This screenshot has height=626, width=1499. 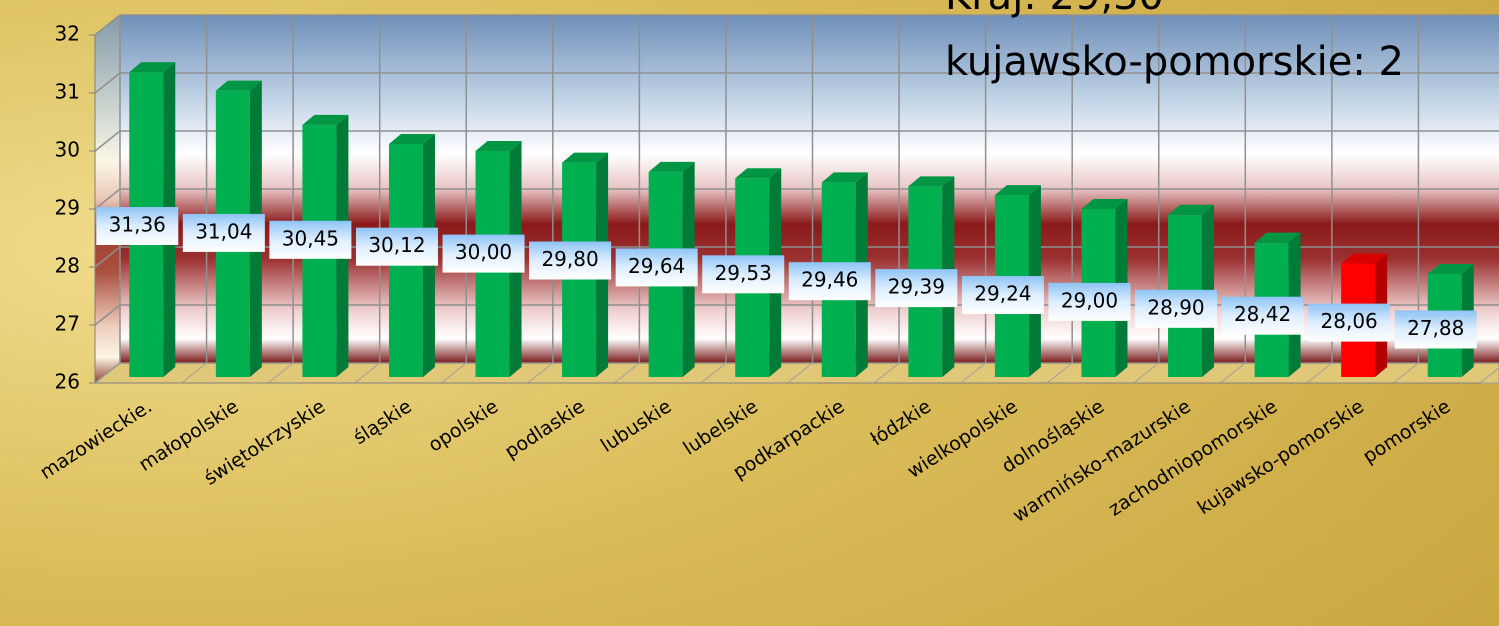 I want to click on value-label: 28,90, so click(x=1175, y=307).